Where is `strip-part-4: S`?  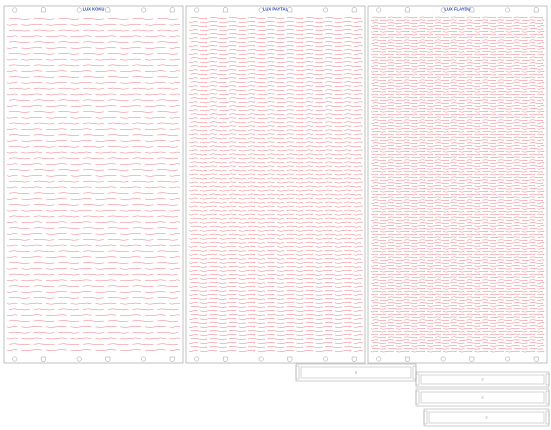 strip-part-4: S is located at coordinates (486, 417).